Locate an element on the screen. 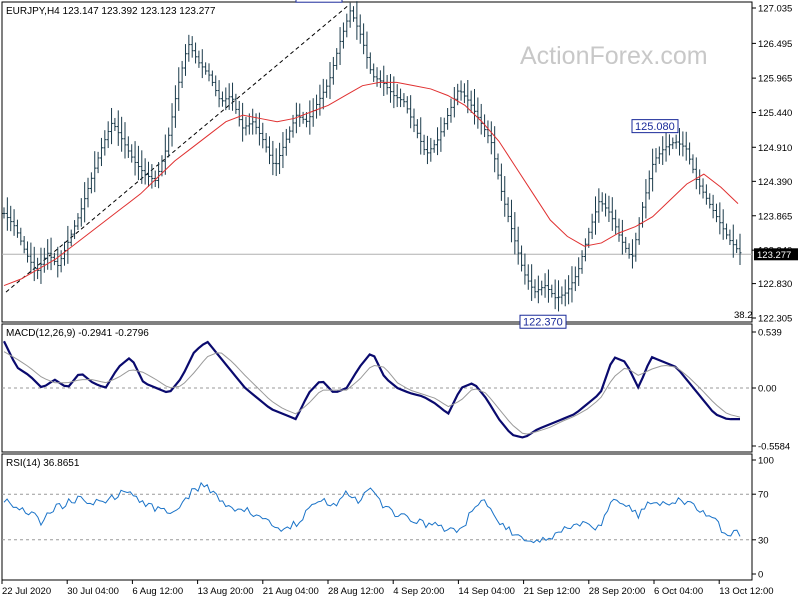  price-ytick-label: 126.495 is located at coordinates (775, 44).